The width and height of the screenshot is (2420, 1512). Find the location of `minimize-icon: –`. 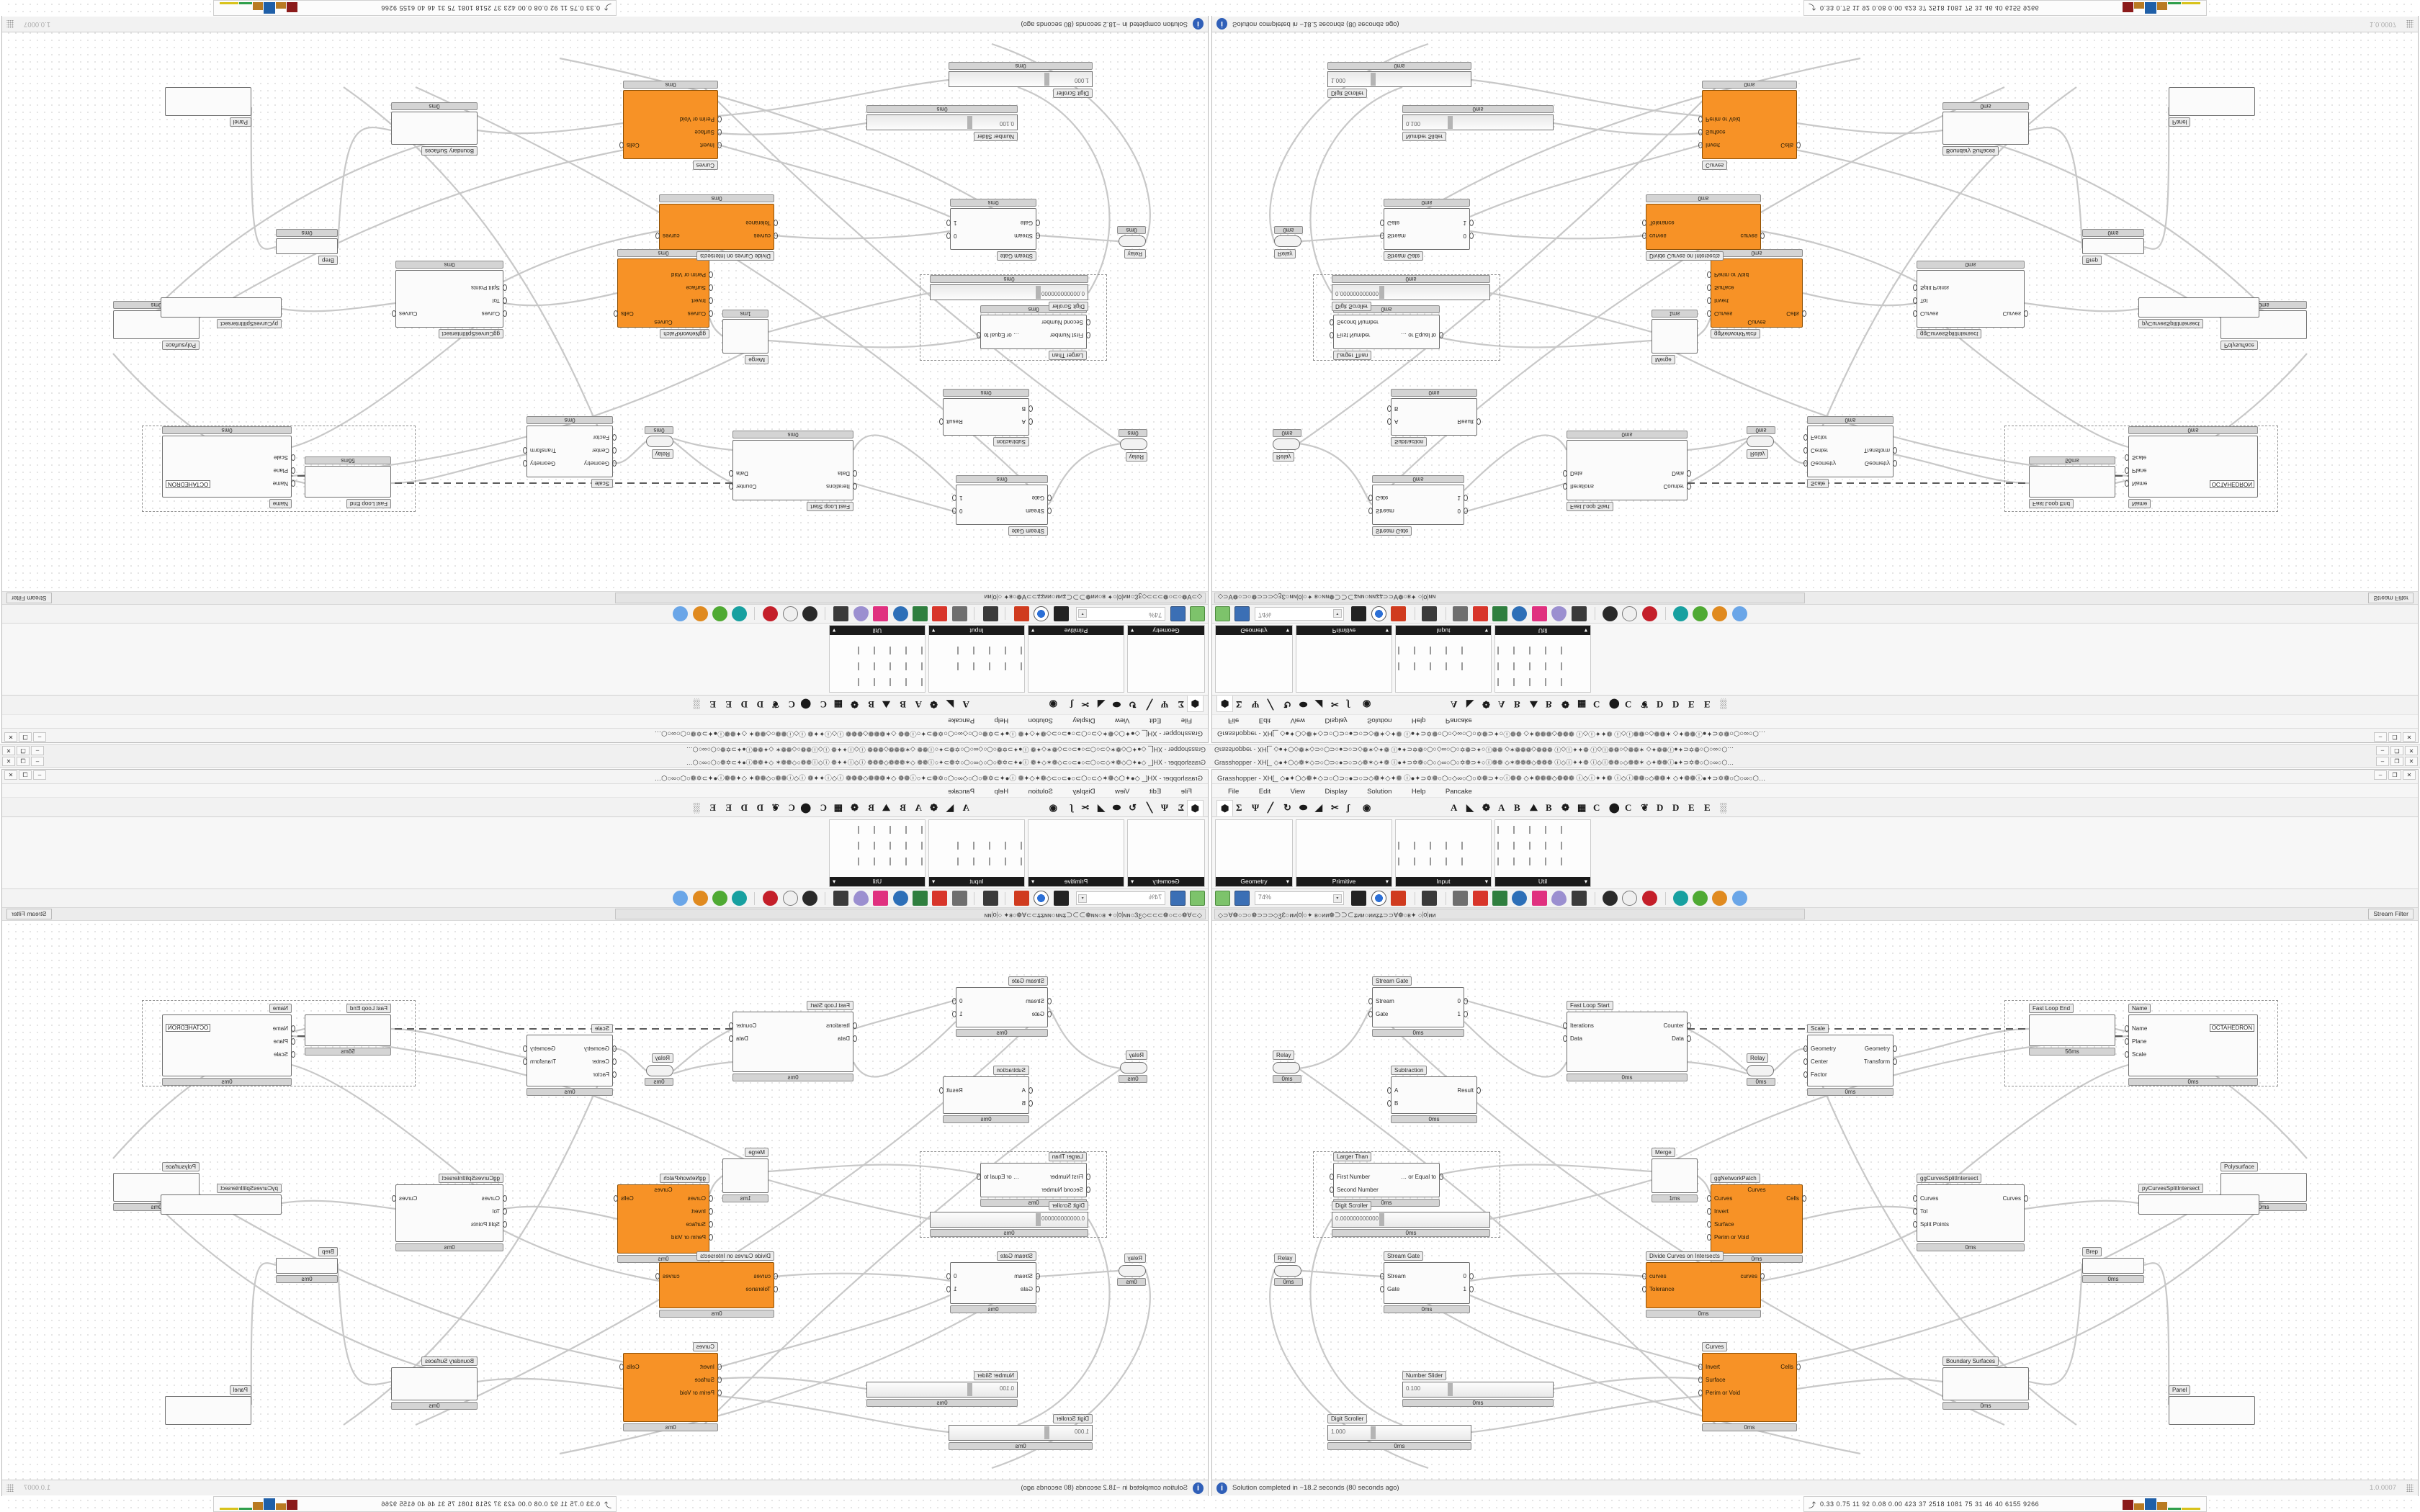

minimize-icon: – is located at coordinates (39, 737).